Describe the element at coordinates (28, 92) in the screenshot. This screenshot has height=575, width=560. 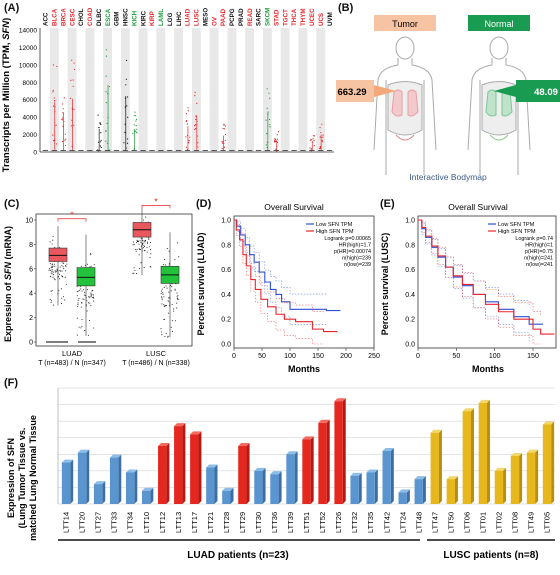
I see `panel-a-yaxis: 0 2000 4000 6000 8000 10000 12000 14000` at that location.